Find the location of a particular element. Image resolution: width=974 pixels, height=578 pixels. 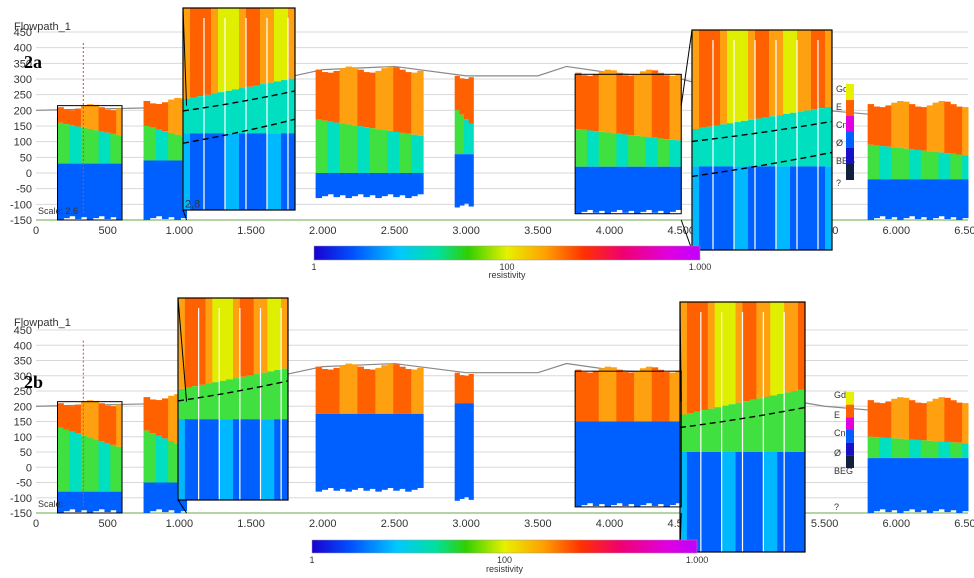

y-tick-label: -50 is located at coordinates (24, 190).